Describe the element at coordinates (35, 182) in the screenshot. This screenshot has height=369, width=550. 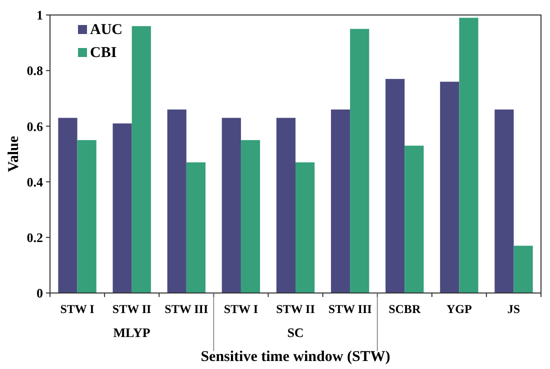
I see `y-tick-label: 0.4` at that location.